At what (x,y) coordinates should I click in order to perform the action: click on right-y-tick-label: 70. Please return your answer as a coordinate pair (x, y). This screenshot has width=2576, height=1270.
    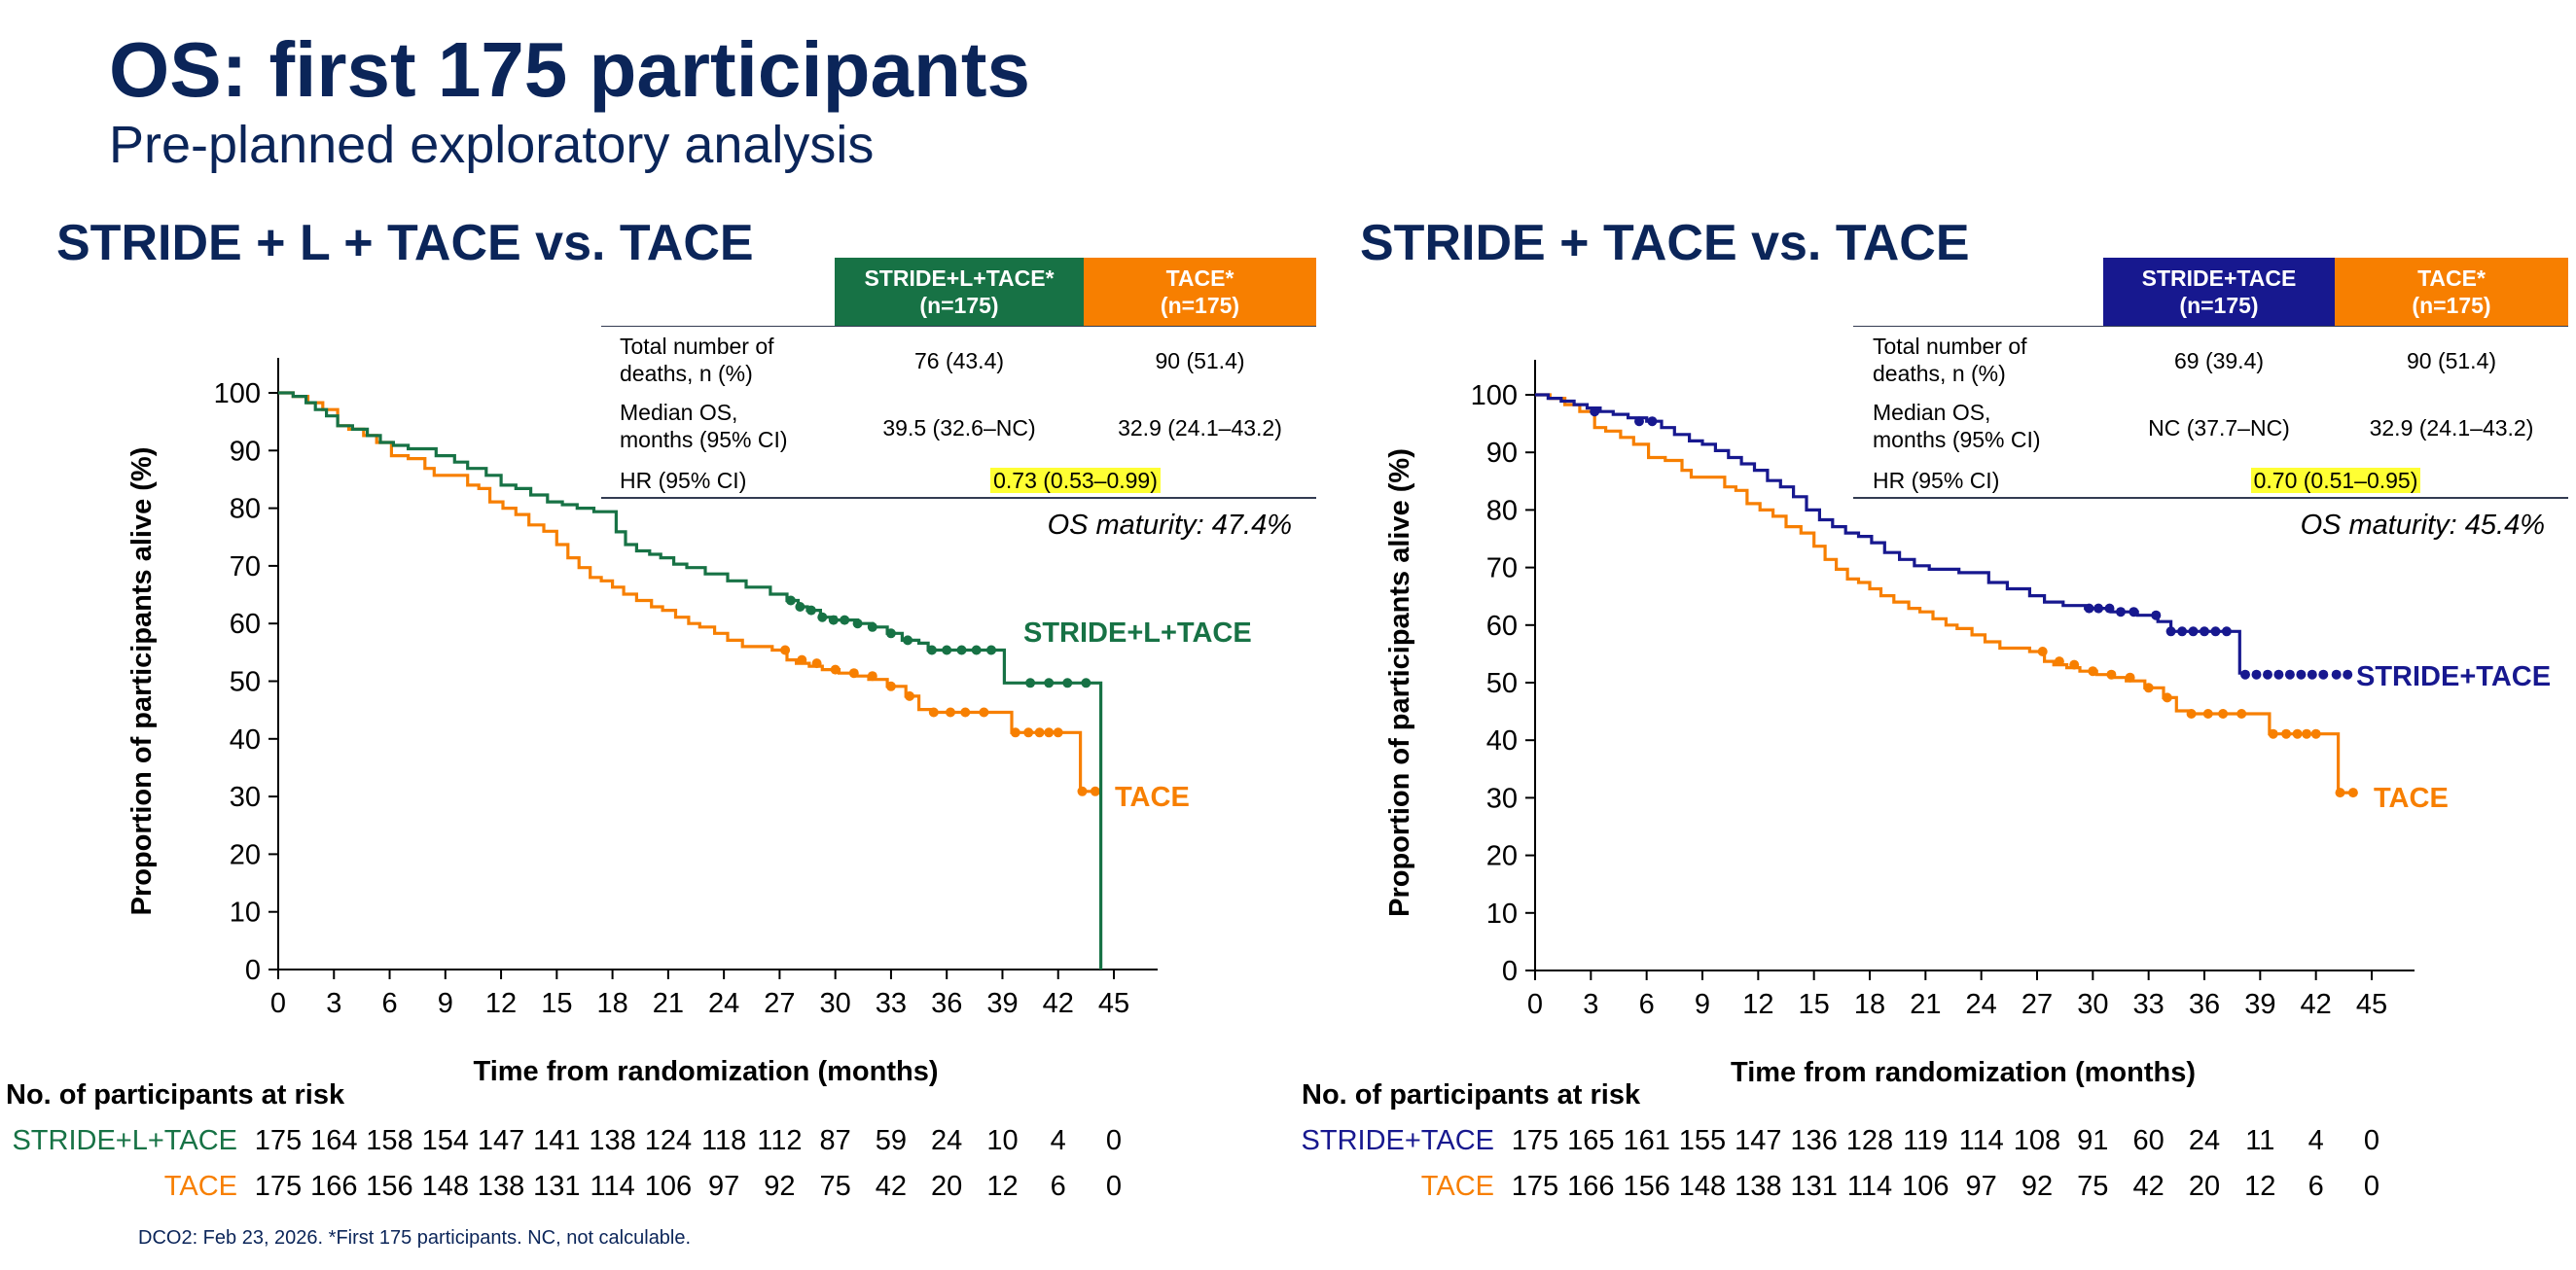
    Looking at the image, I should click on (1502, 568).